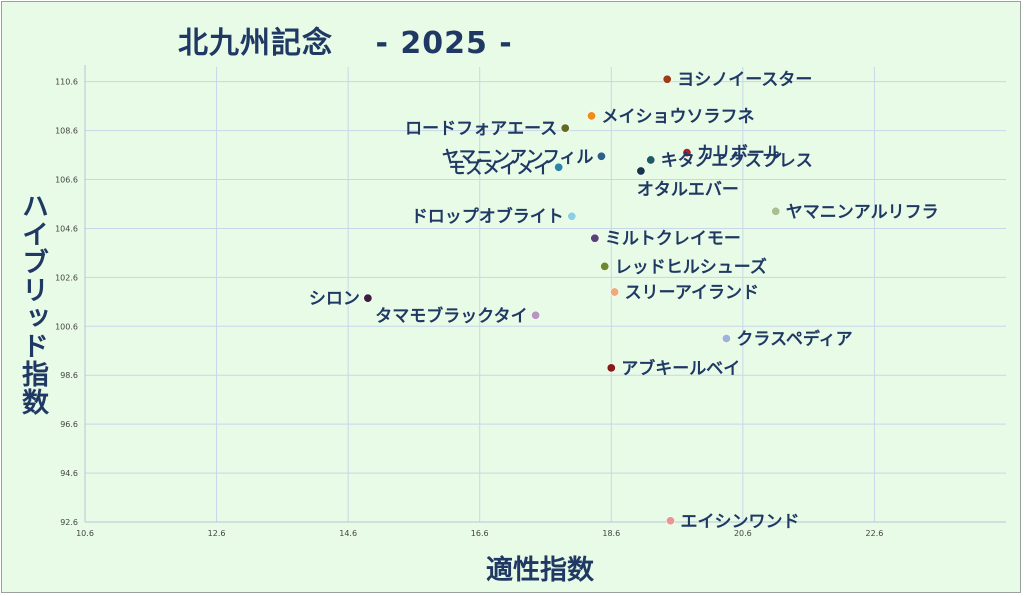 The image size is (1024, 596). What do you see at coordinates (66, 82) in the screenshot?
I see `y-tick-label: 110.6` at bounding box center [66, 82].